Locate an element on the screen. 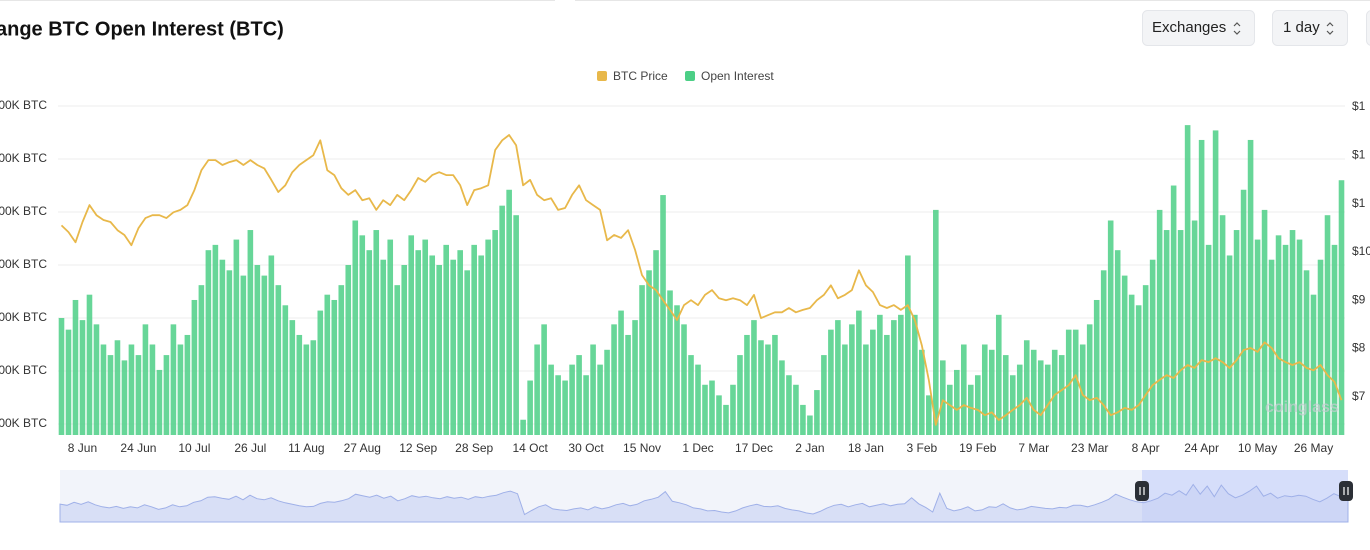  exchanges-label: Exchanges is located at coordinates (1189, 27).